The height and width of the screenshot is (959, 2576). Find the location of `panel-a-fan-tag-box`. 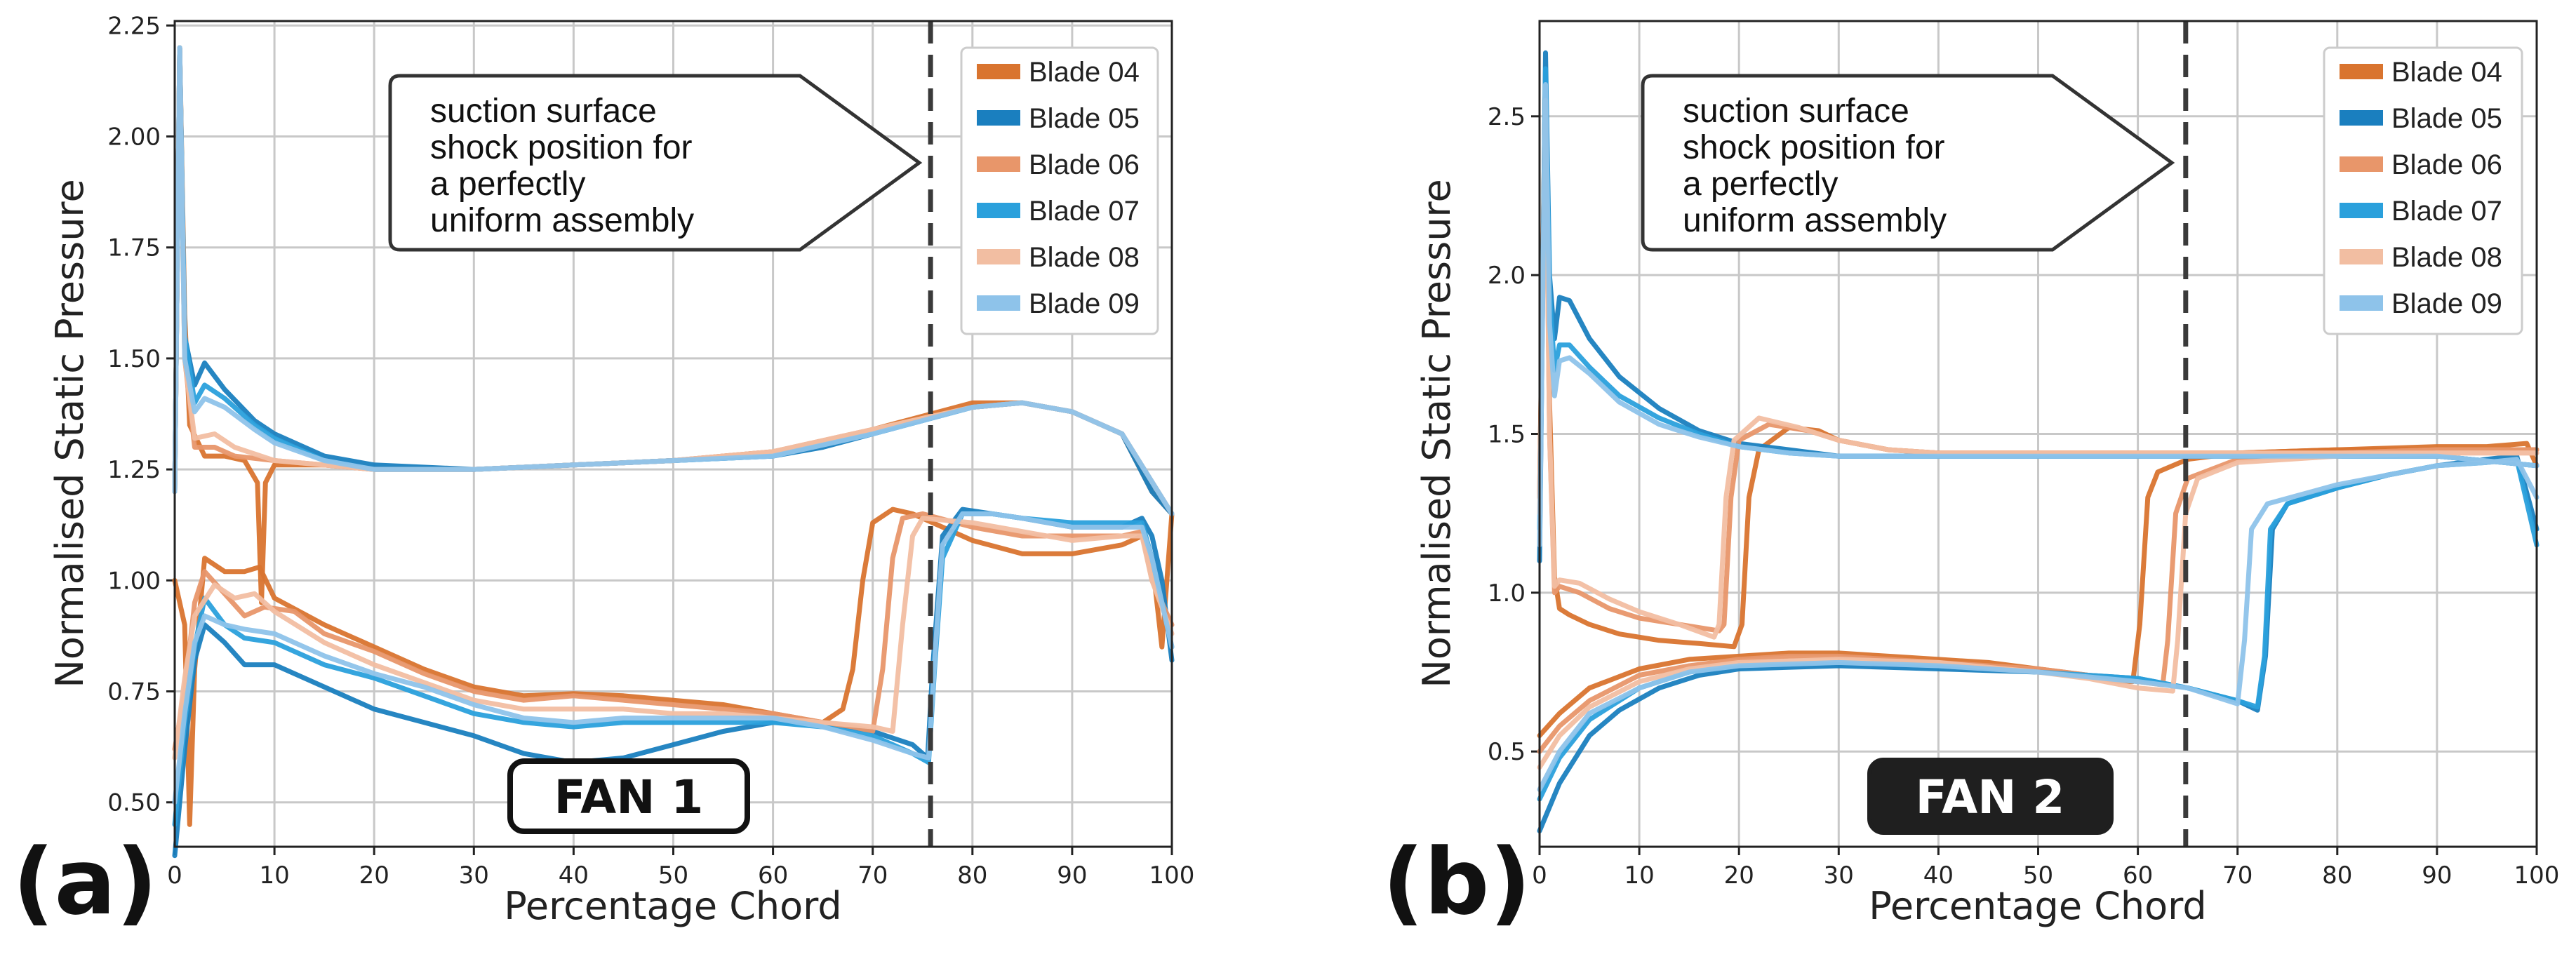

panel-a-fan-tag-box is located at coordinates (628, 796).